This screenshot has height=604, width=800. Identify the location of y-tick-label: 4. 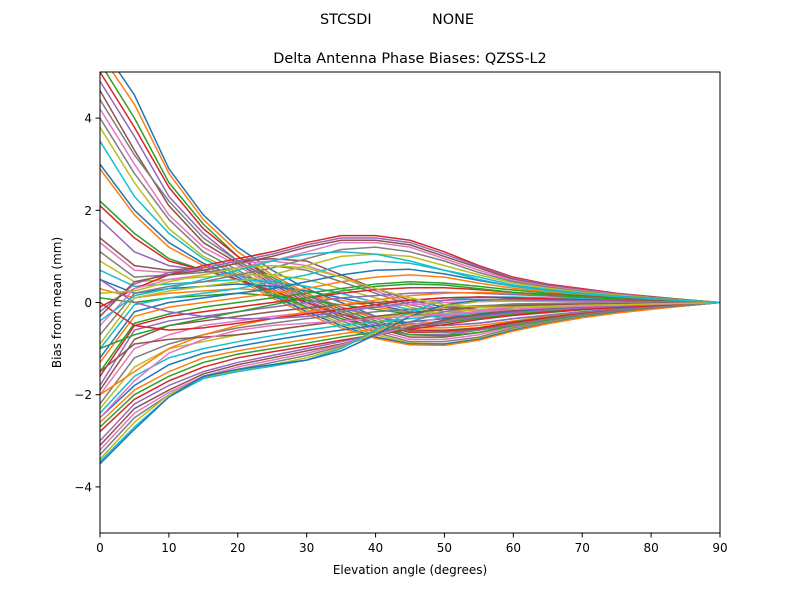
(88, 119).